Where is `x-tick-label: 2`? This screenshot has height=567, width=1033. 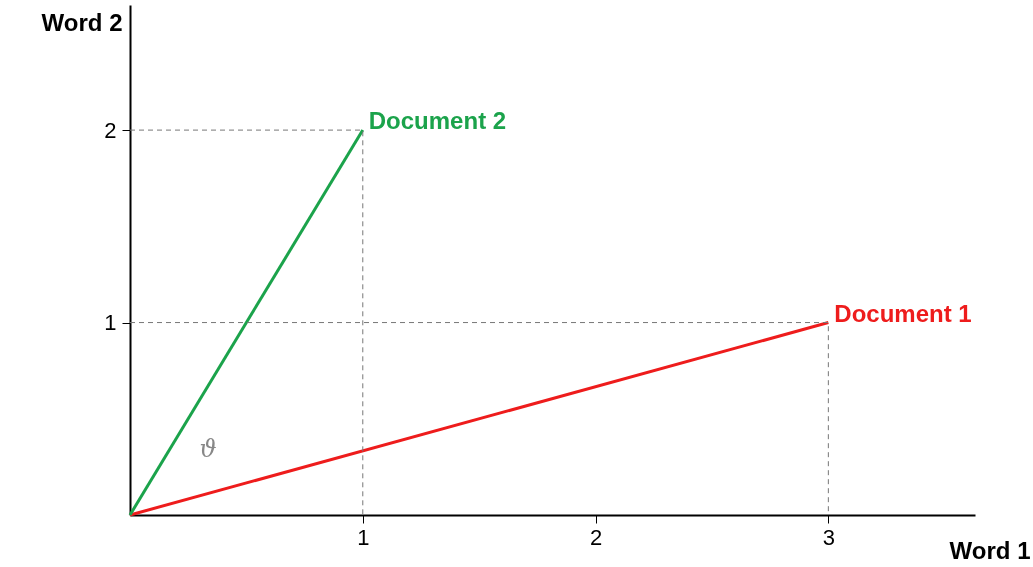 x-tick-label: 2 is located at coordinates (596, 537).